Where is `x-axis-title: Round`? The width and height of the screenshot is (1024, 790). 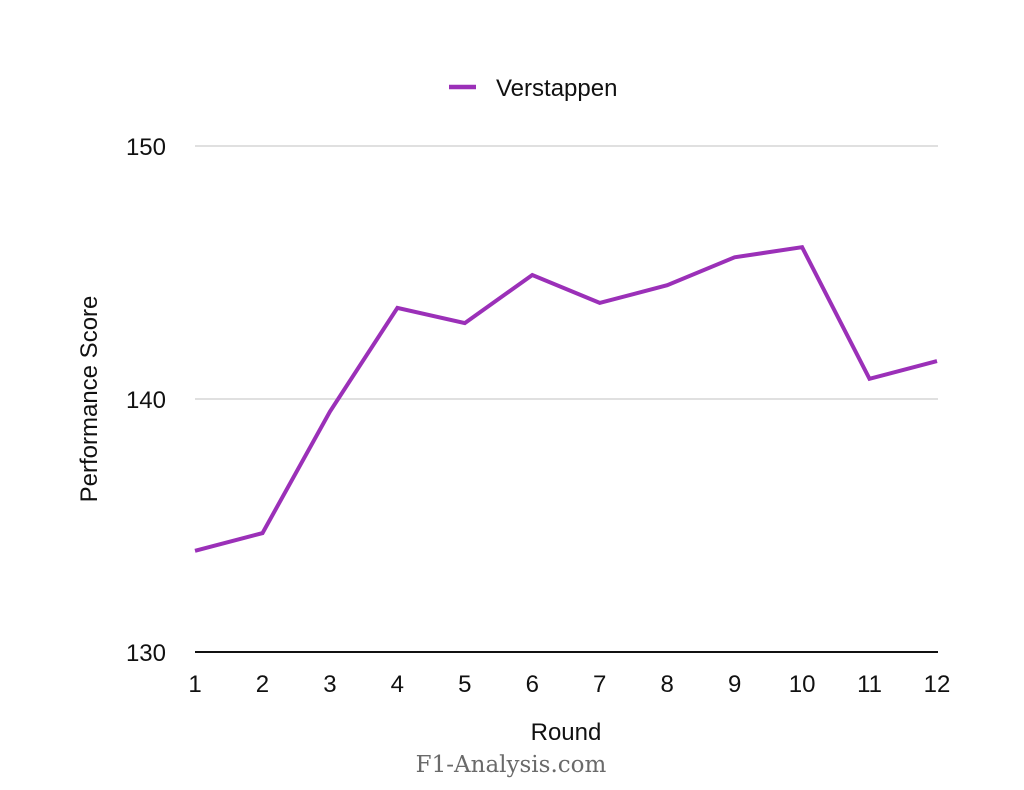 x-axis-title: Round is located at coordinates (566, 732).